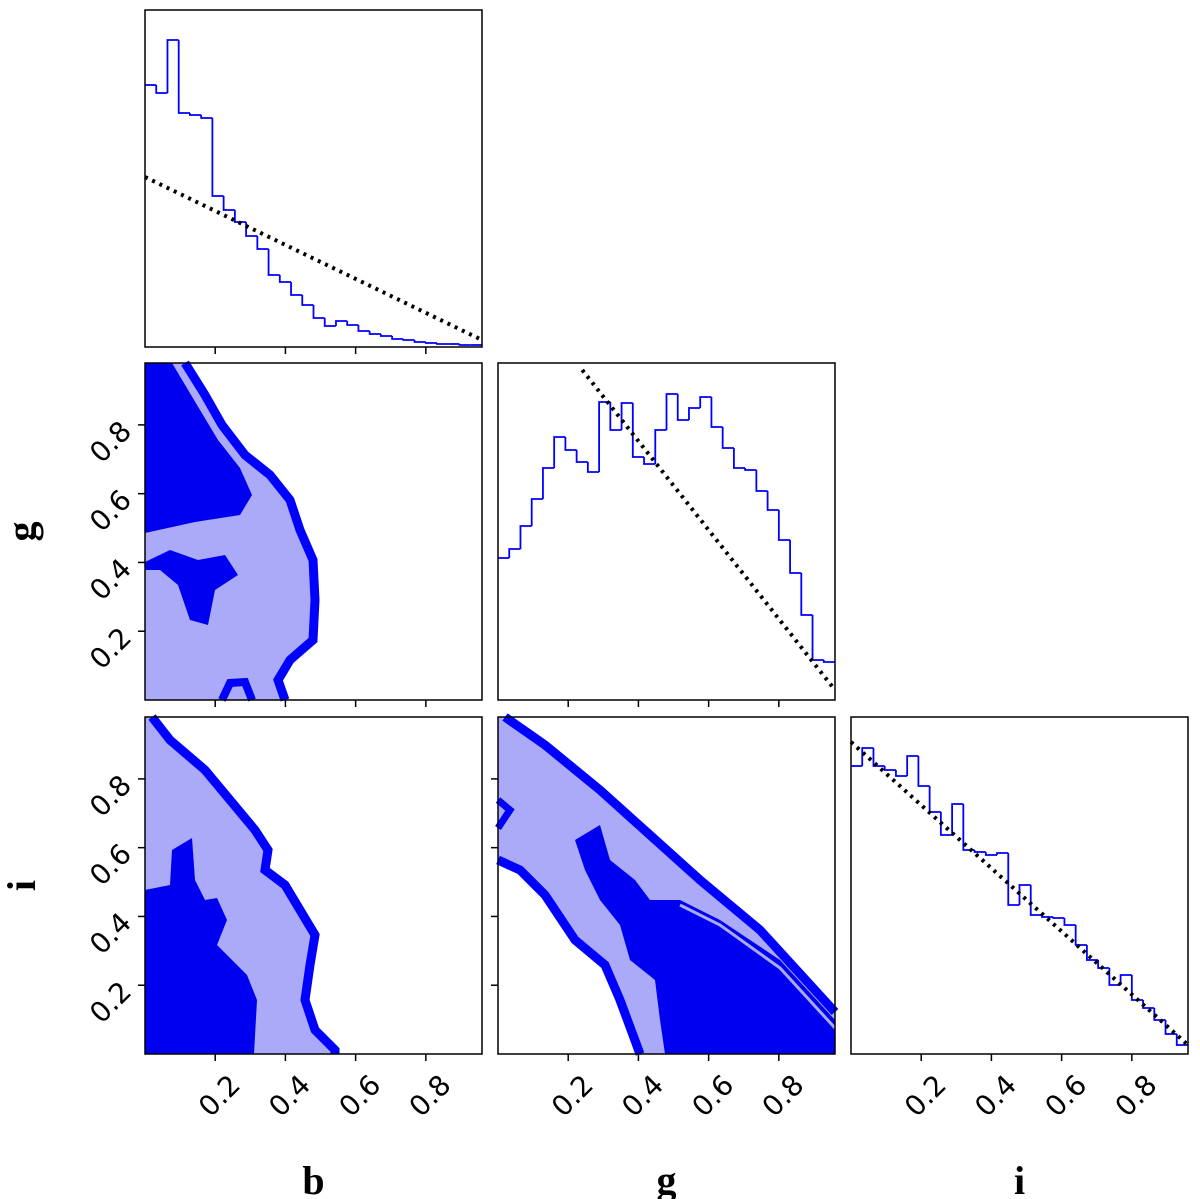  Describe the element at coordinates (22, 885) in the screenshot. I see `y-axis-label: i` at that location.